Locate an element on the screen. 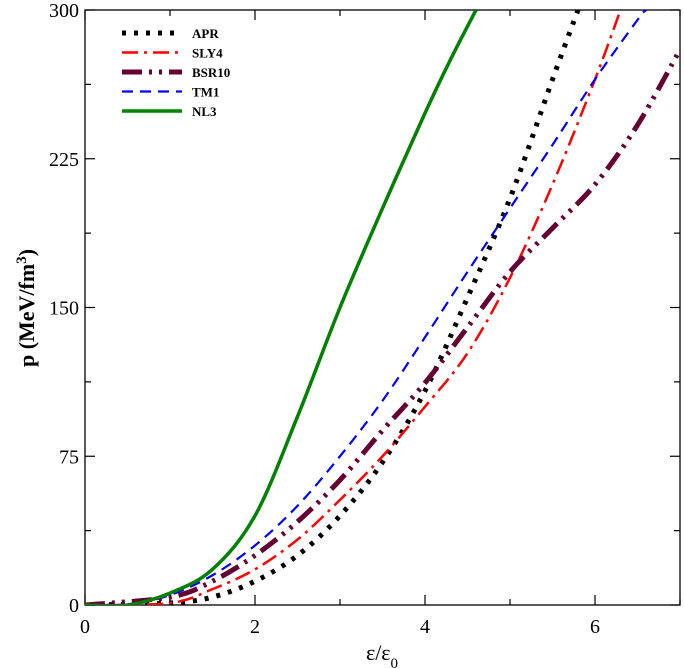  x-tick-label: 4 is located at coordinates (425, 627).